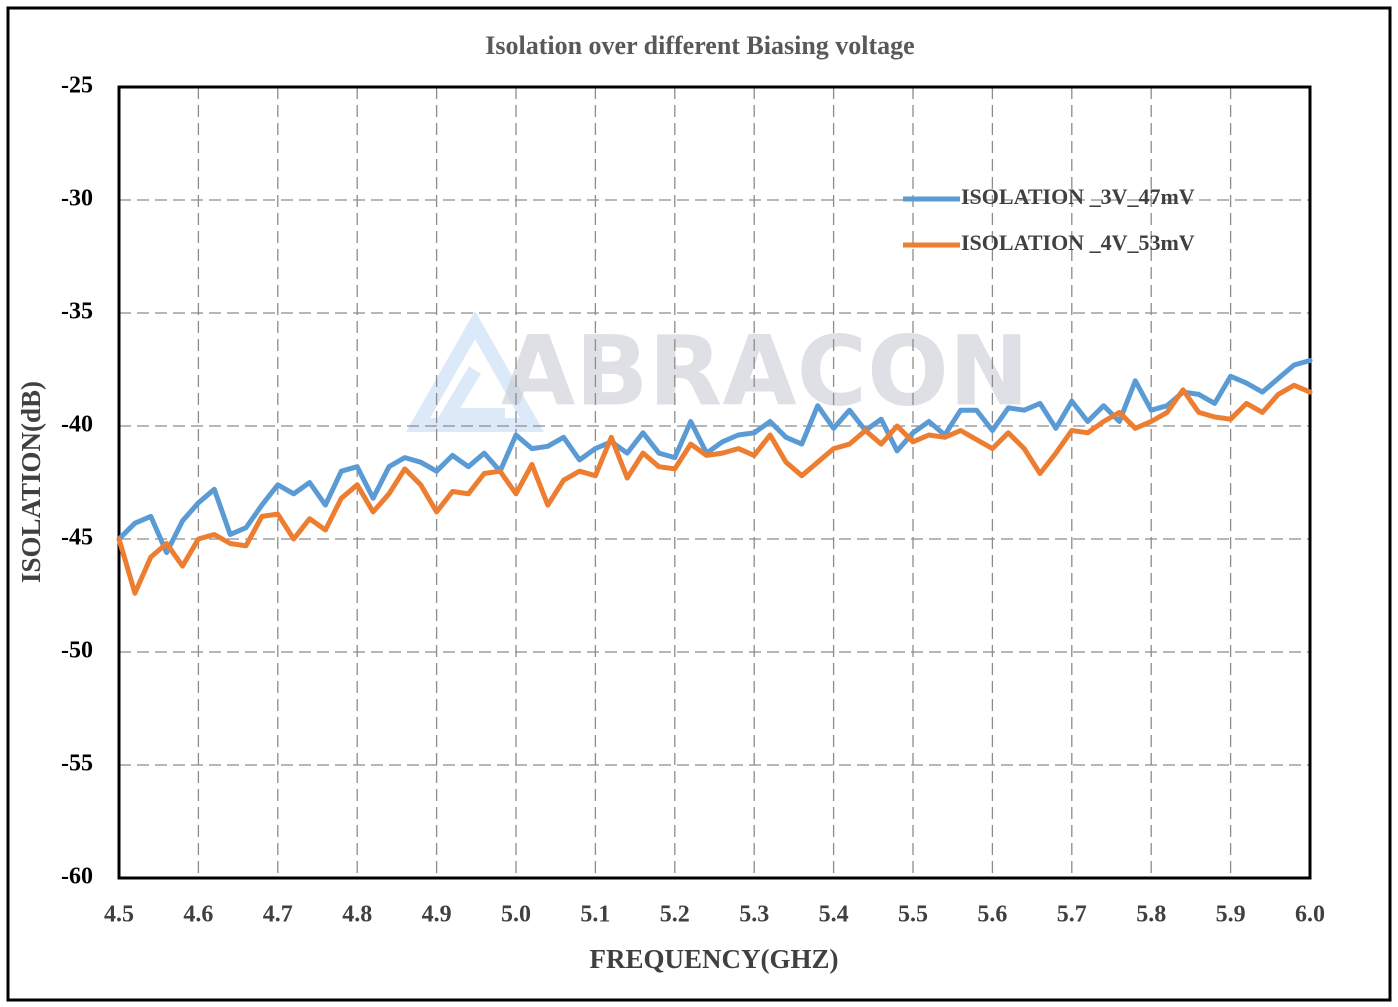 Image resolution: width=1398 pixels, height=1007 pixels. I want to click on x-tick-label: 5.8, so click(1151, 915).